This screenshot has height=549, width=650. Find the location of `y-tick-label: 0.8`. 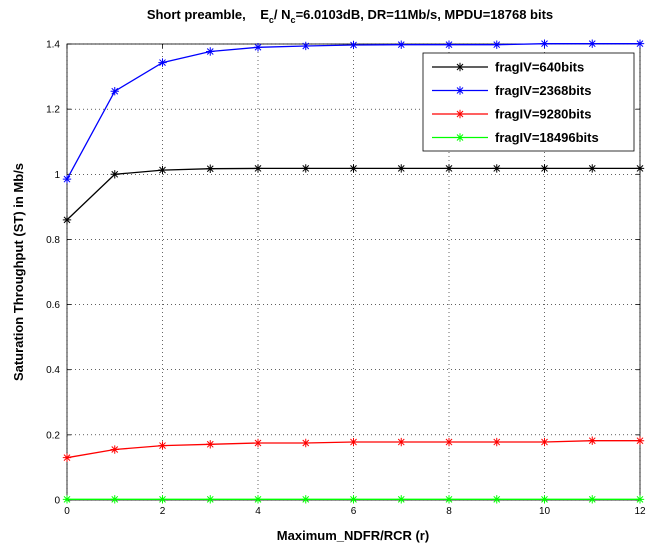

y-tick-label: 0.8 is located at coordinates (53, 240).